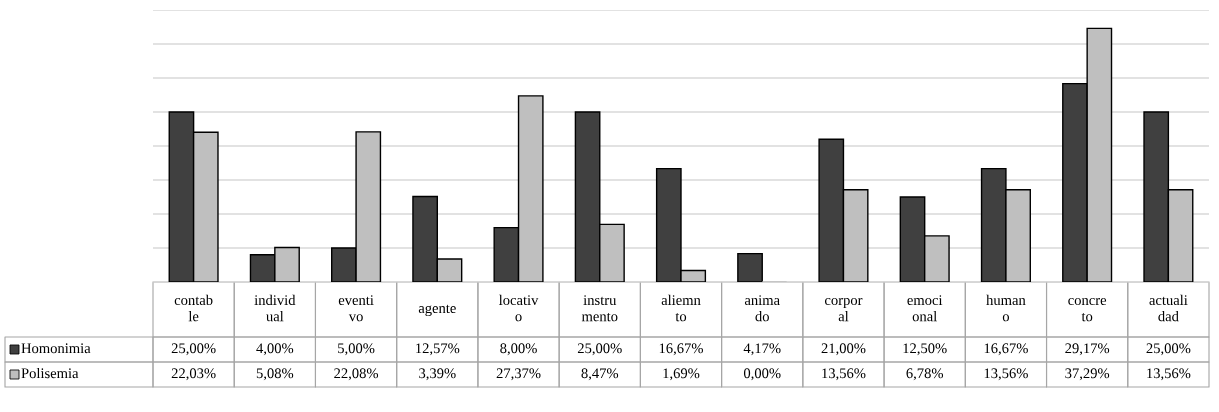  I want to click on data-label: 8,47%, so click(600, 374).